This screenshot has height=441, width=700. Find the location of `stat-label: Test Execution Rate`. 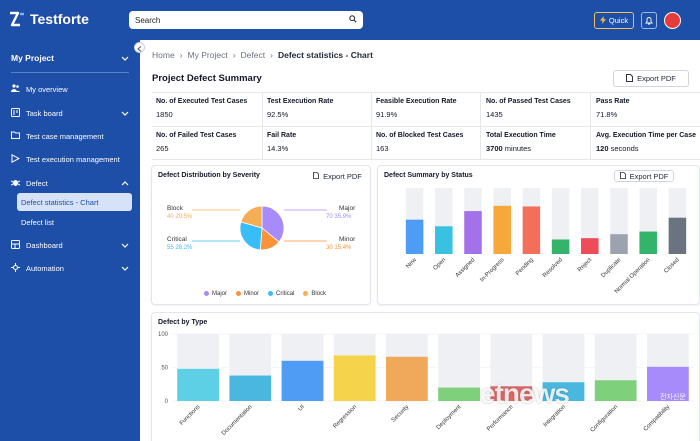

stat-label: Test Execution Rate is located at coordinates (300, 101).